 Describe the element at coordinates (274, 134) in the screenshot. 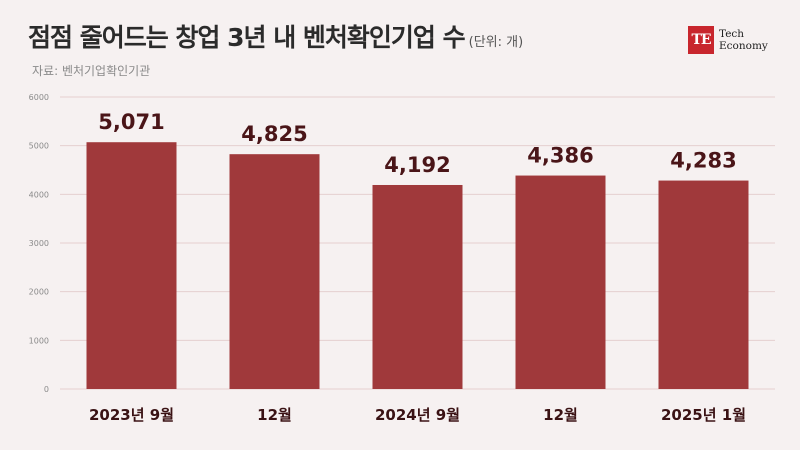

I see `data-label: 4,825` at that location.